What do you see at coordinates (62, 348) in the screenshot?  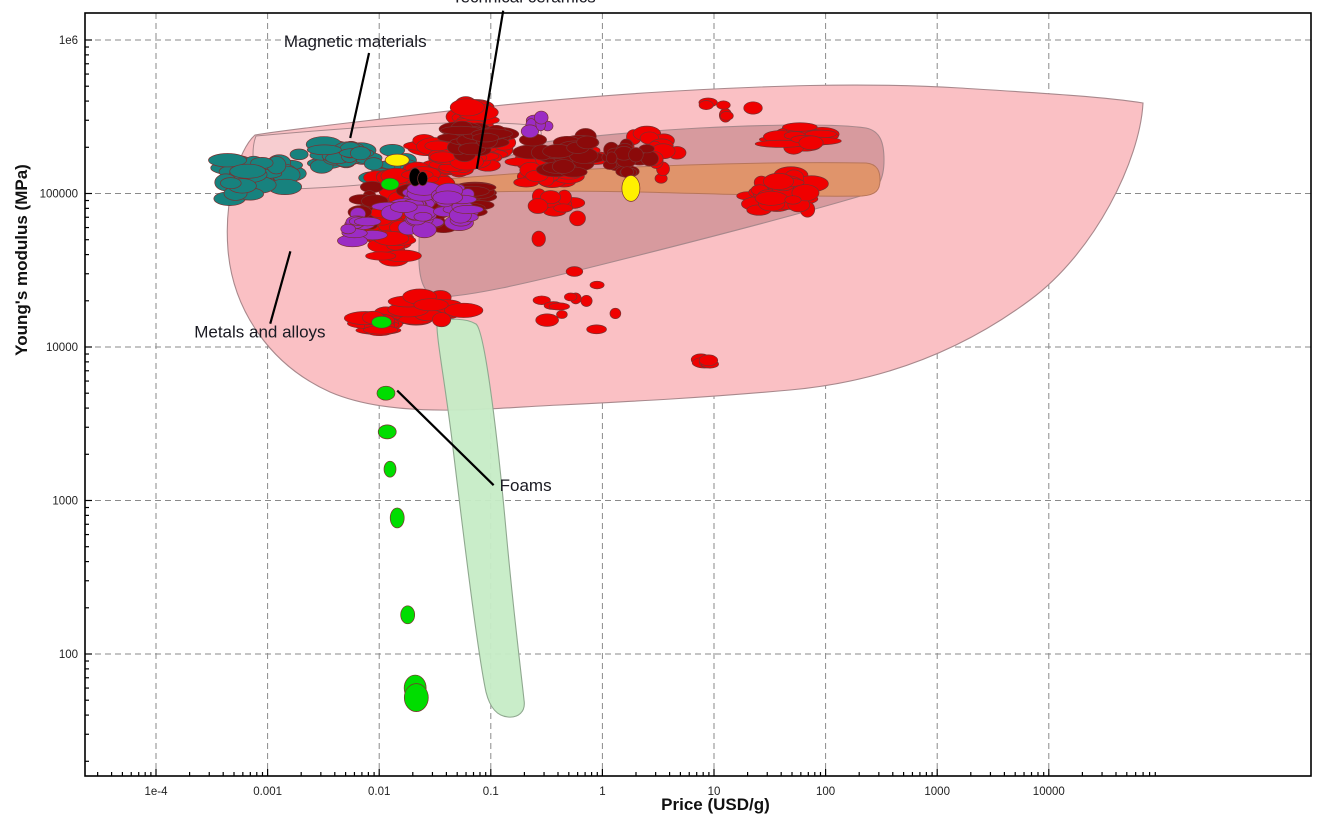 I see `y-tick-label: 10000` at bounding box center [62, 348].